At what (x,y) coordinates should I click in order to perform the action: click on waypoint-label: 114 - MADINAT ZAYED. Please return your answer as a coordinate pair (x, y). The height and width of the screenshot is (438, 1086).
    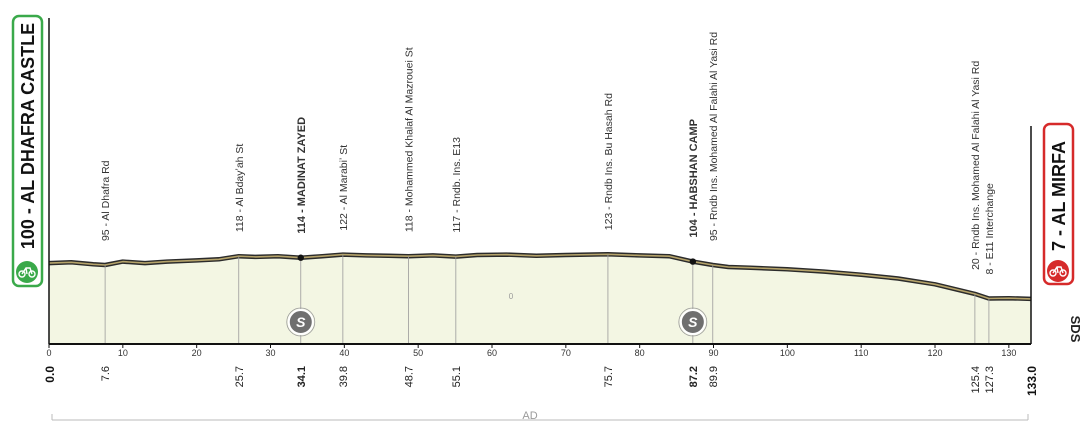
    Looking at the image, I should click on (302, 175).